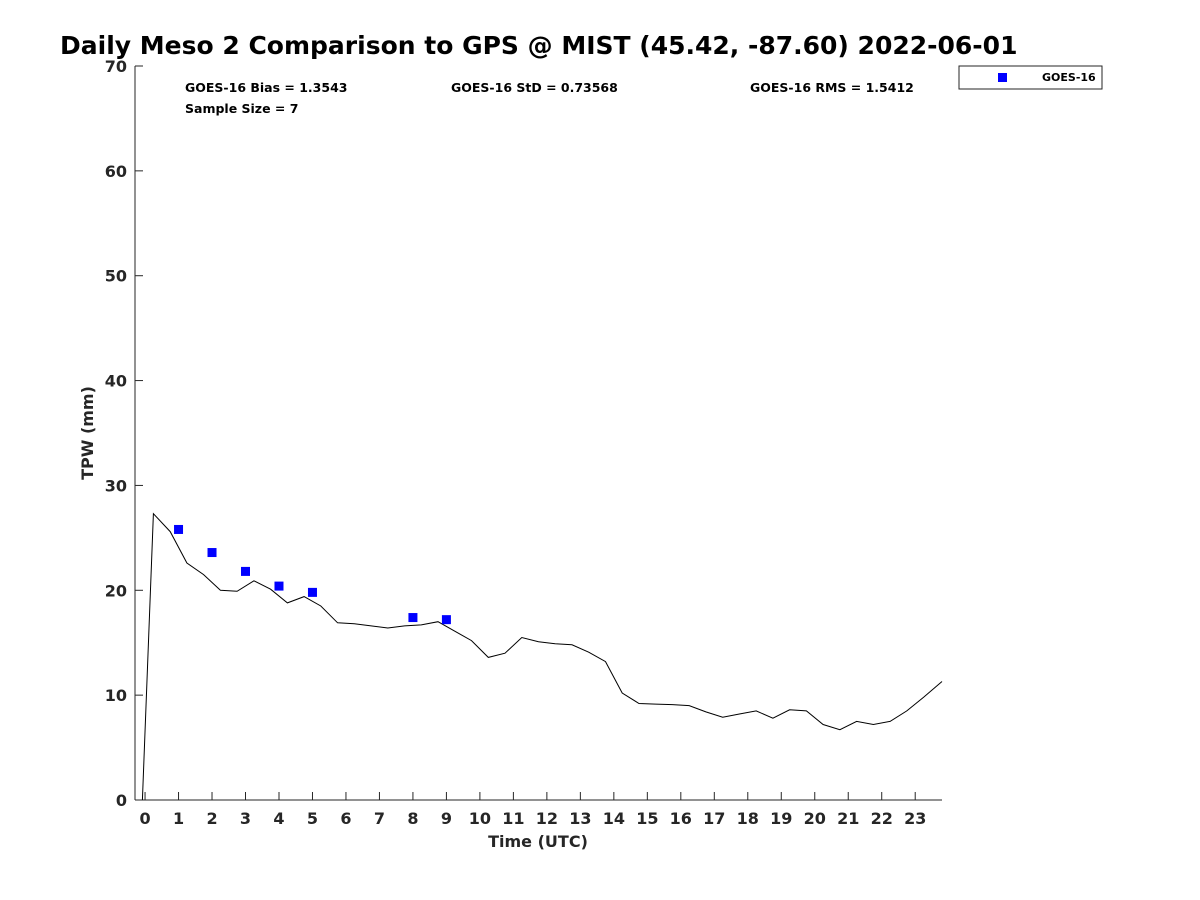 This screenshot has width=1200, height=900. I want to click on x-tick-label: 23, so click(915, 818).